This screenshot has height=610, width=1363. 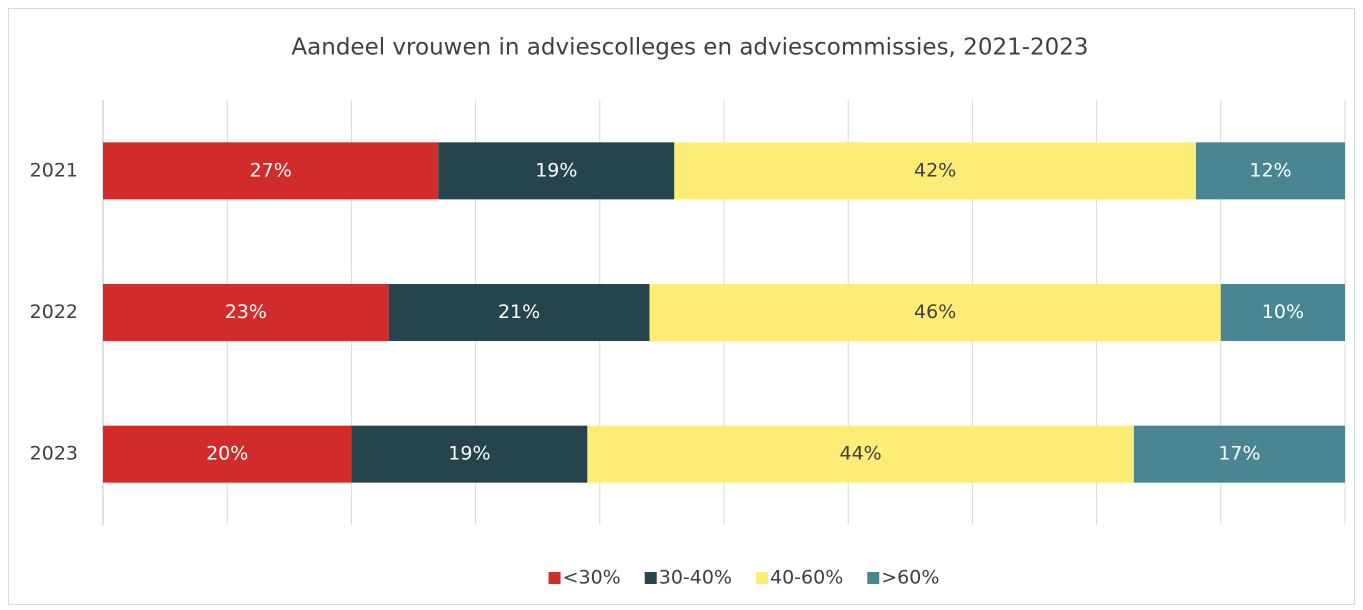 I want to click on value-label: 46%, so click(x=935, y=312).